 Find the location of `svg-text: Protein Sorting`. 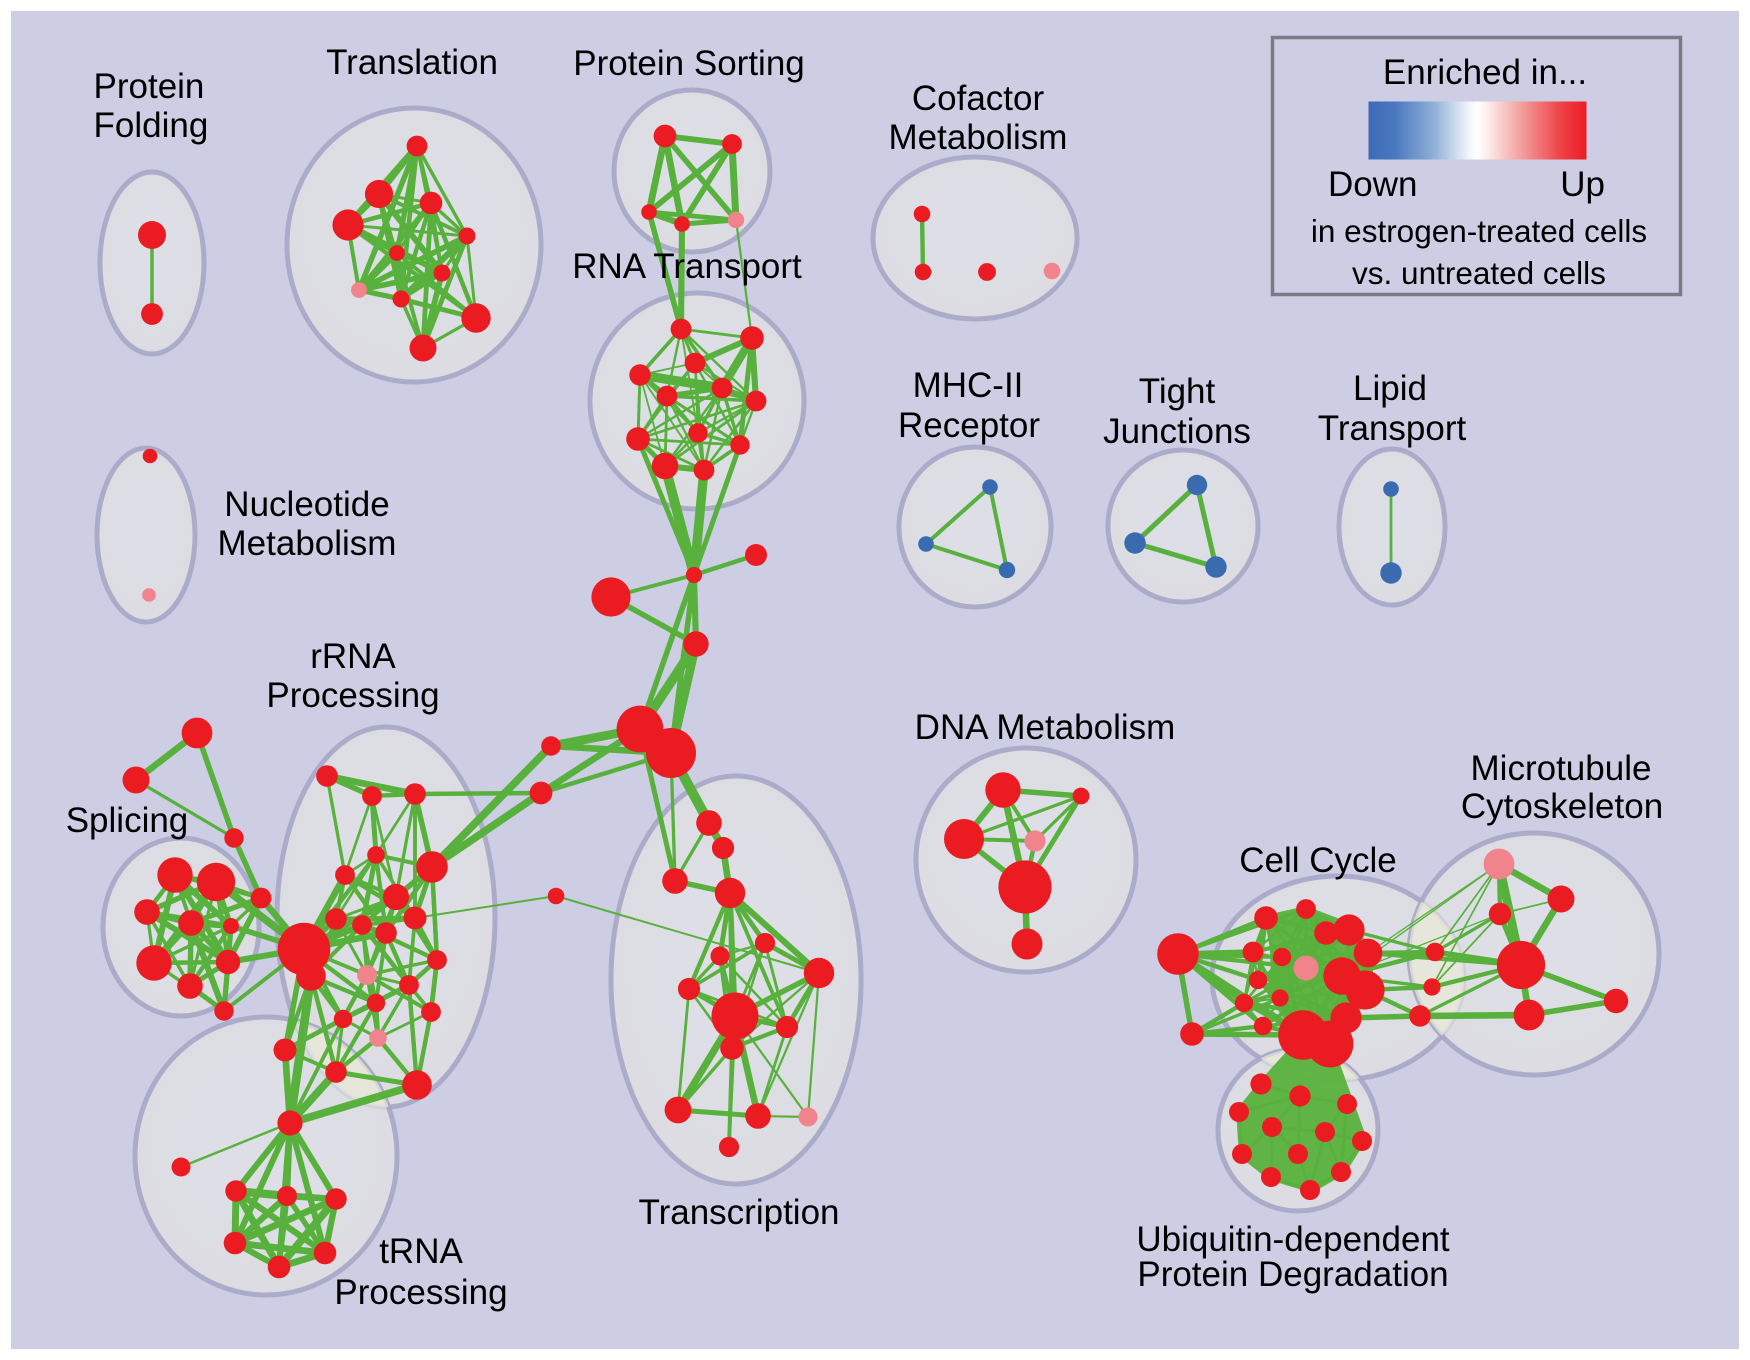

svg-text: Protein Sorting is located at coordinates (689, 63).